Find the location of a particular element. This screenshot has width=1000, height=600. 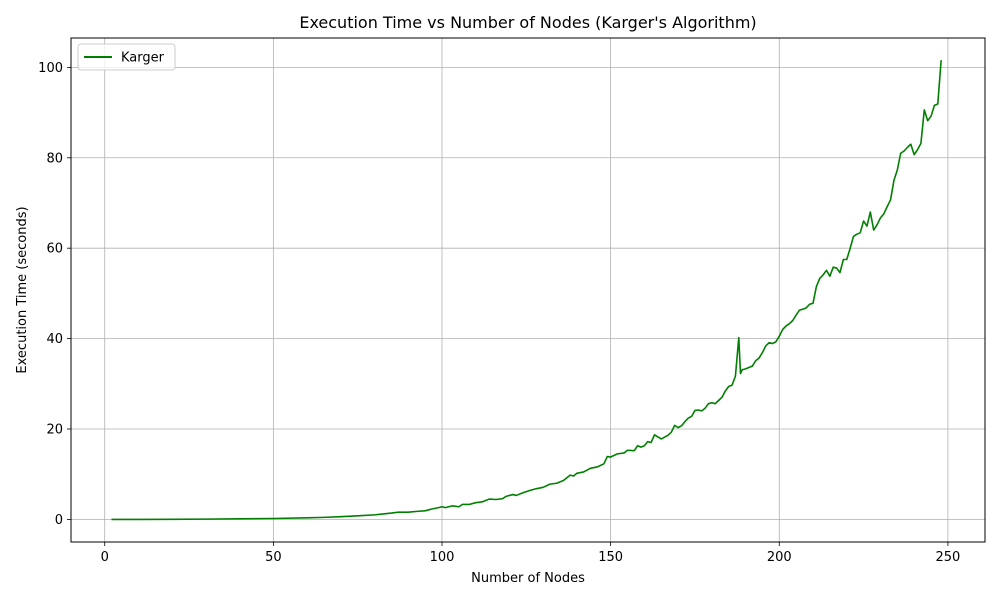

x-tick-label: 150 is located at coordinates (610, 557).